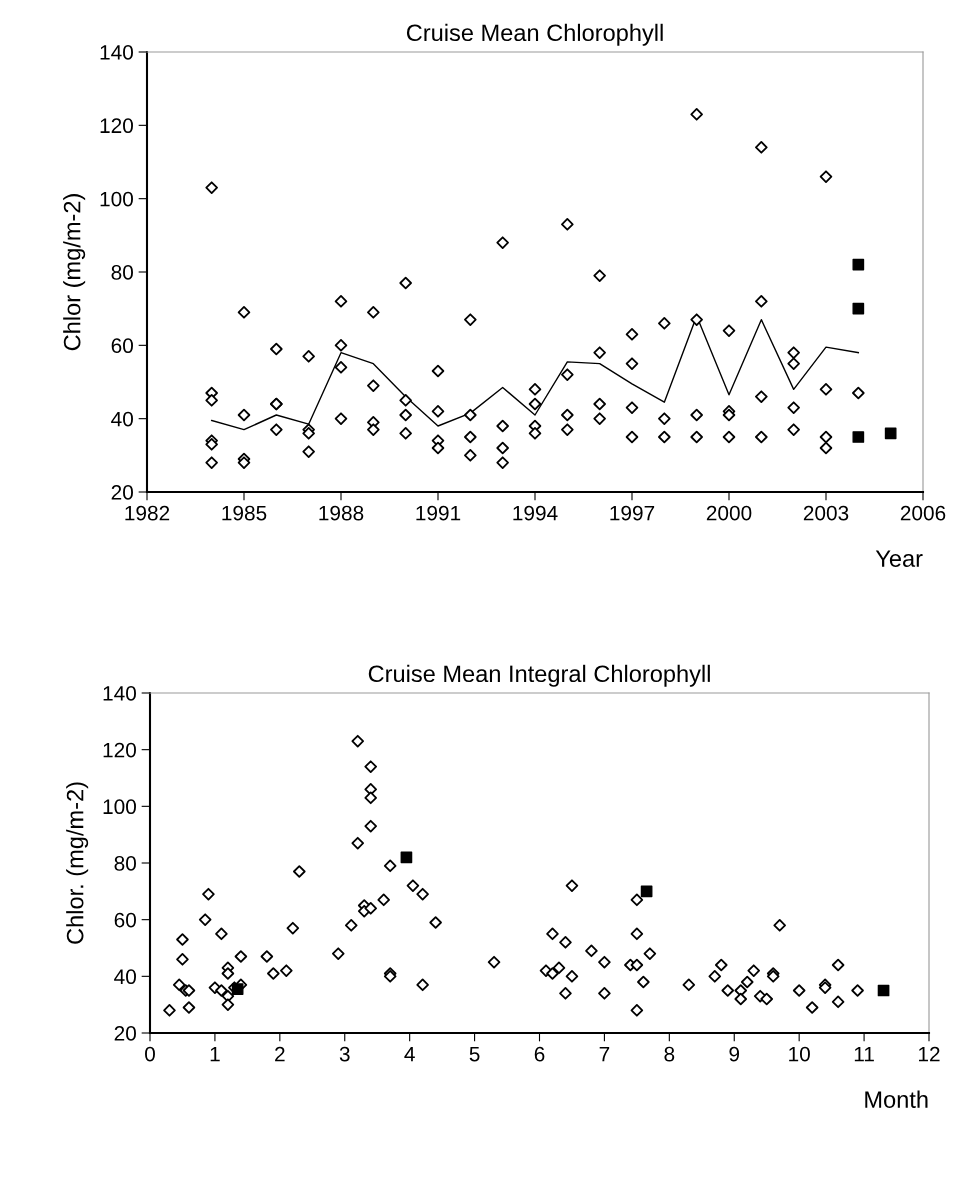  What do you see at coordinates (344, 1054) in the screenshot?
I see `x-tick-label: 3` at bounding box center [344, 1054].